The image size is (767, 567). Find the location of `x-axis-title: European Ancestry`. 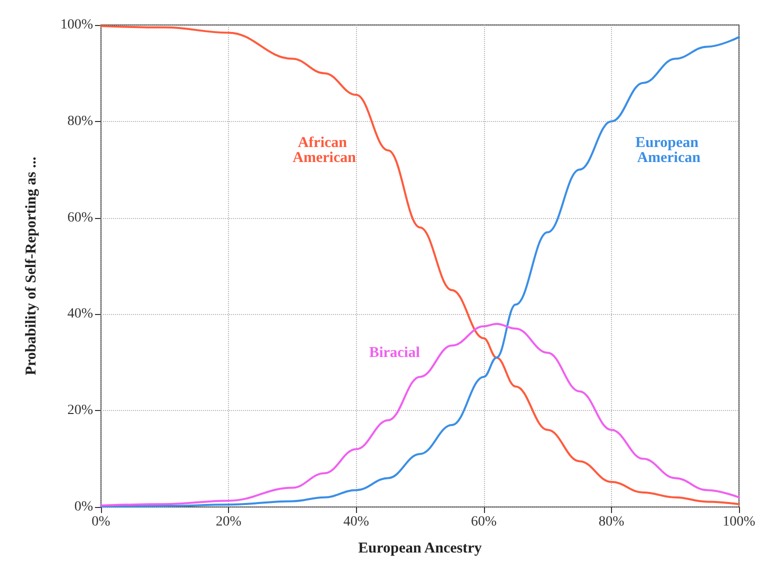

x-axis-title: European Ancestry is located at coordinates (420, 548).